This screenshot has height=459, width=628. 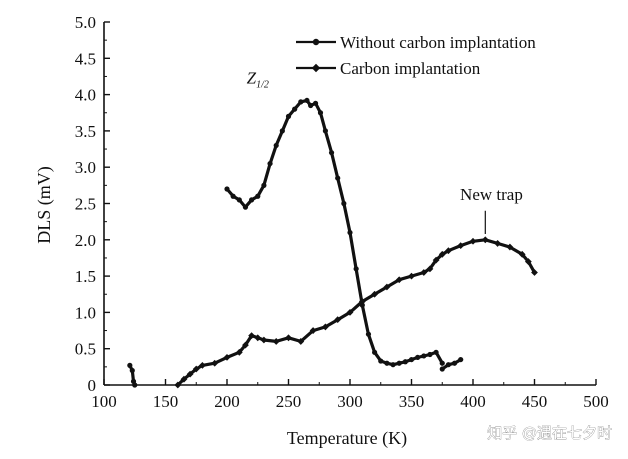 I want to click on y-tick-label: 2.0, so click(x=85, y=240).